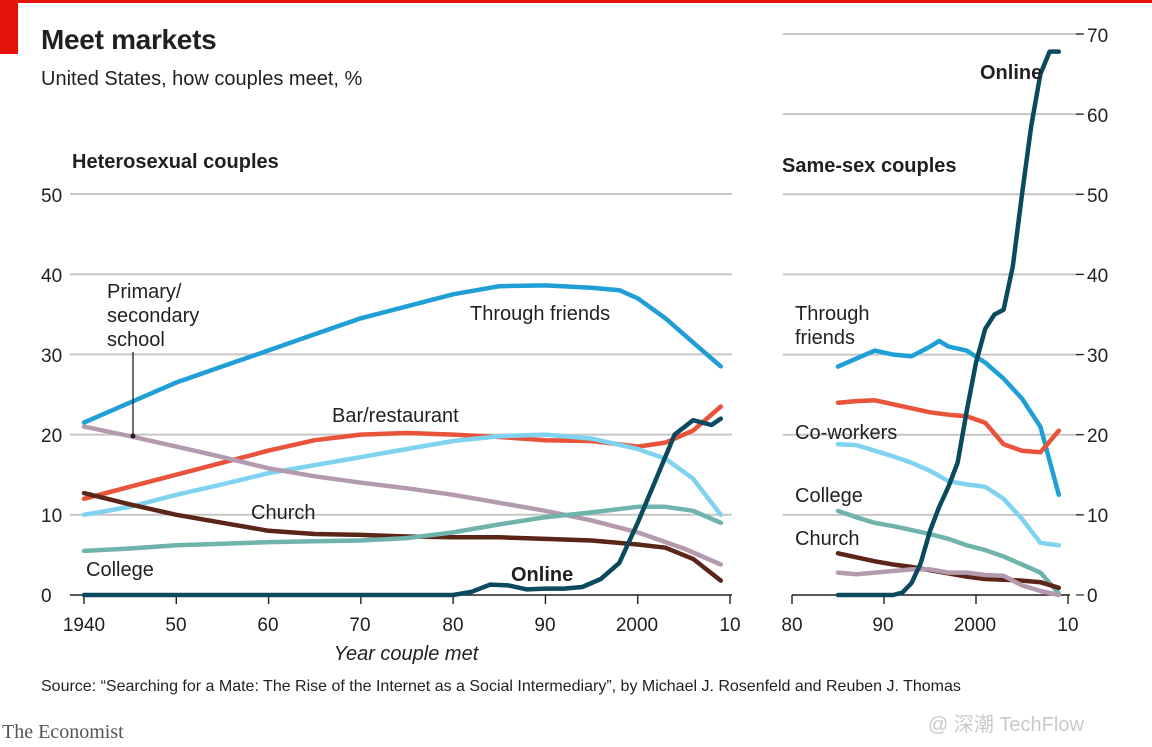 This screenshot has width=1152, height=747. What do you see at coordinates (136, 340) in the screenshot?
I see `label-school-line3: school` at bounding box center [136, 340].